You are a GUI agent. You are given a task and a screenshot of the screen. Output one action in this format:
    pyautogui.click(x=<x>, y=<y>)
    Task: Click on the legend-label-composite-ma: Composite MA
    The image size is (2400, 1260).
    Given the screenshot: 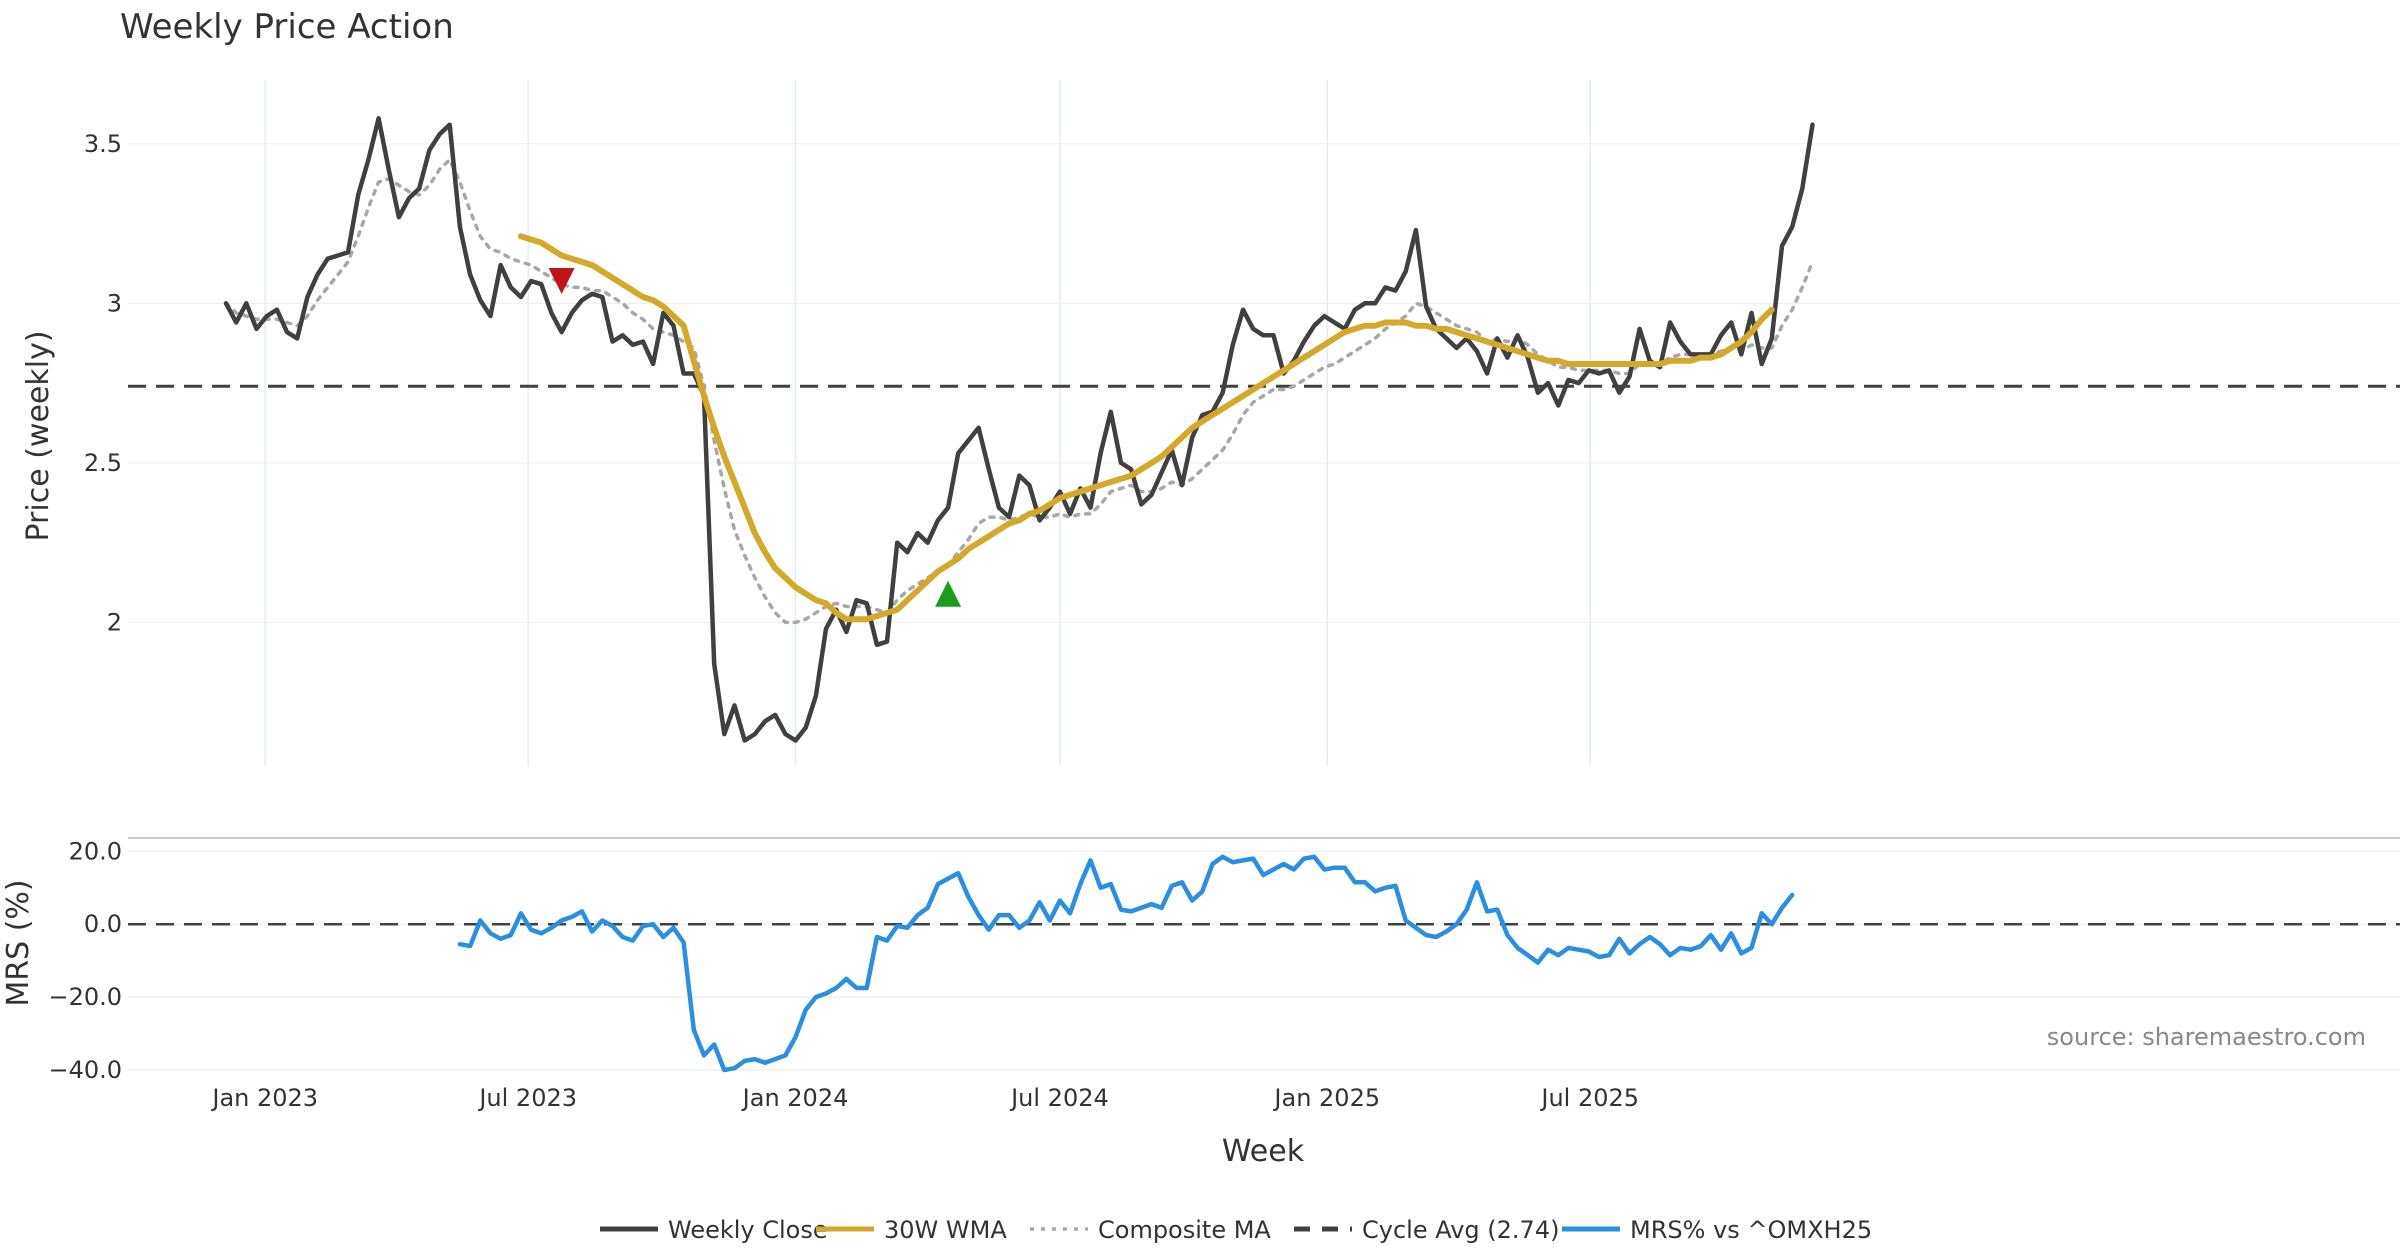 What is the action you would take?
    pyautogui.click(x=1184, y=1230)
    